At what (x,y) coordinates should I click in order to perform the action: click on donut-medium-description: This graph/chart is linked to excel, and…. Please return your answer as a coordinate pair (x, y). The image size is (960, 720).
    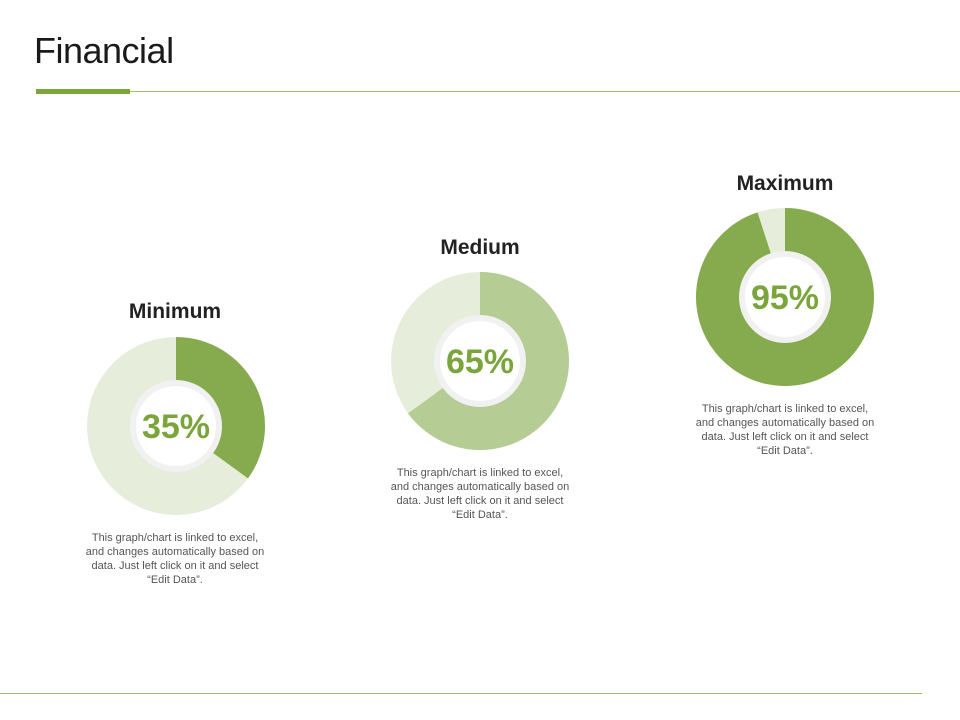
    Looking at the image, I should click on (480, 494).